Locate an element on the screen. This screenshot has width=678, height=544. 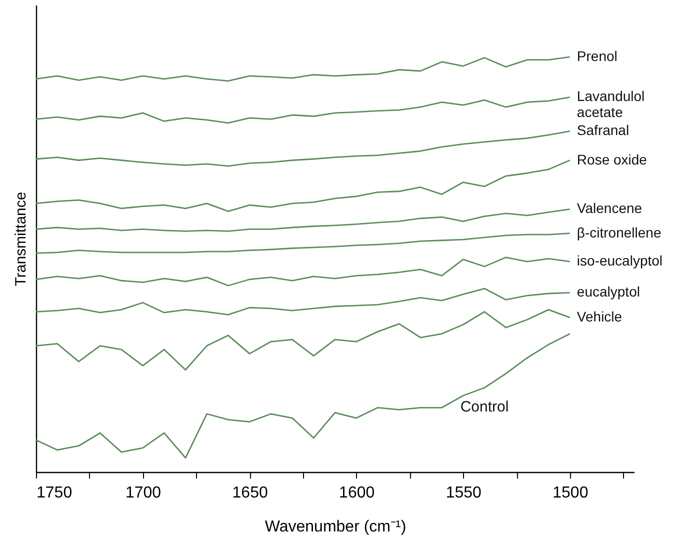
series-label: Lavandulol acetate is located at coordinates (610, 104).